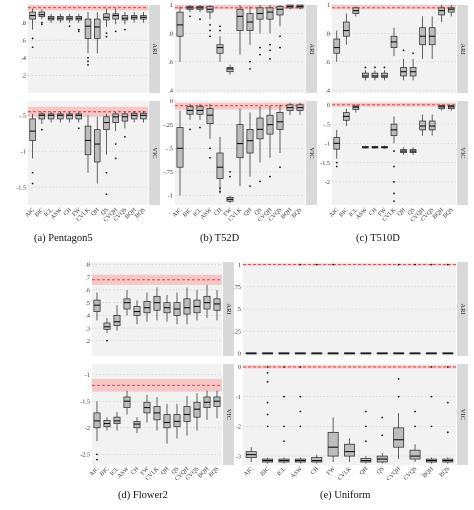 This screenshot has width=474, height=510. I want to click on x-tick-label: FW, so click(331, 471).